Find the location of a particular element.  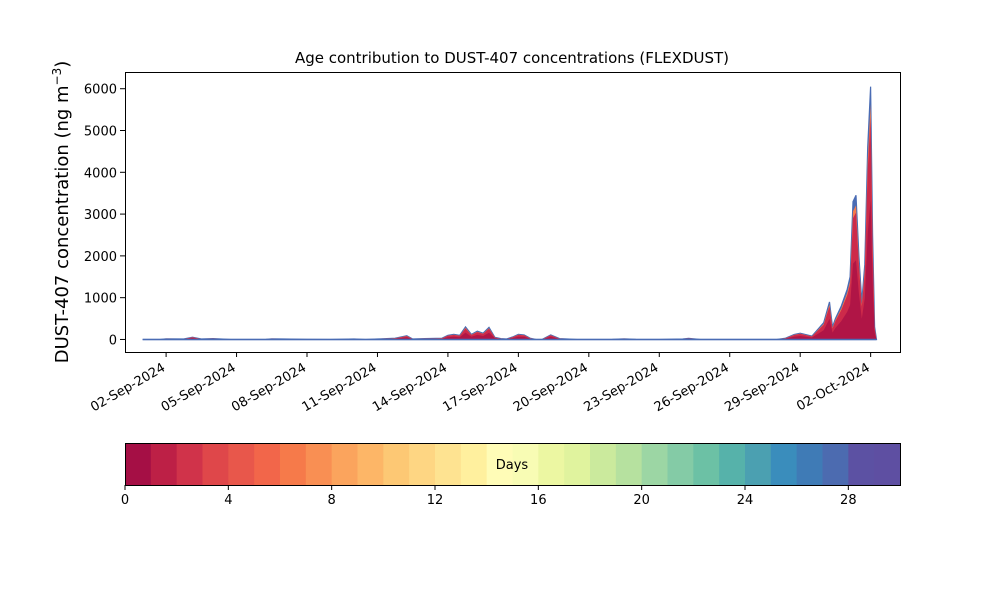

colorbar-tick-label: 8 is located at coordinates (332, 500).